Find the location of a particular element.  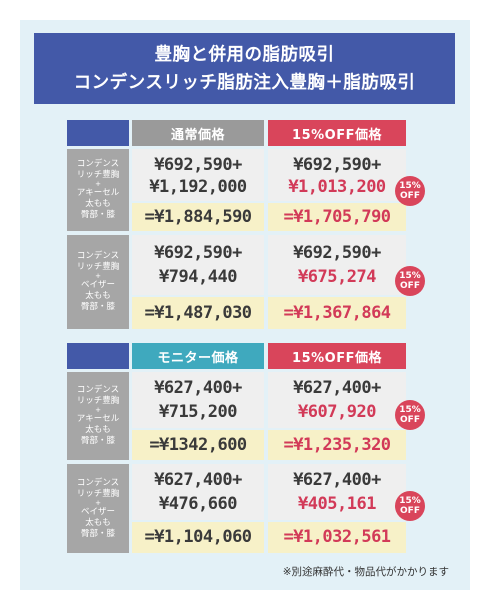

table-2-col-discount: 15%OFF価格 is located at coordinates (337, 356).